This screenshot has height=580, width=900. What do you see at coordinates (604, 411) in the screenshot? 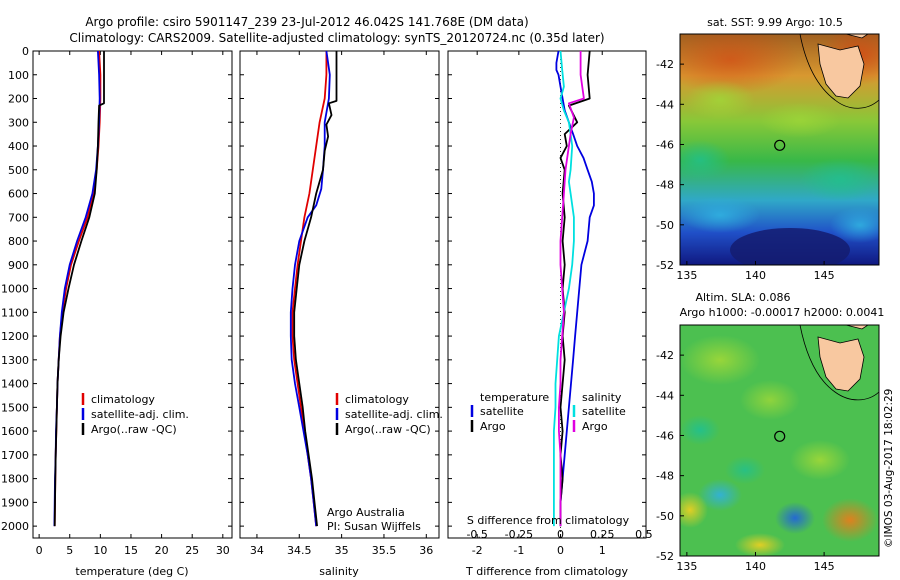
I see `legend-s-satellite-label: satellite` at bounding box center [604, 411].